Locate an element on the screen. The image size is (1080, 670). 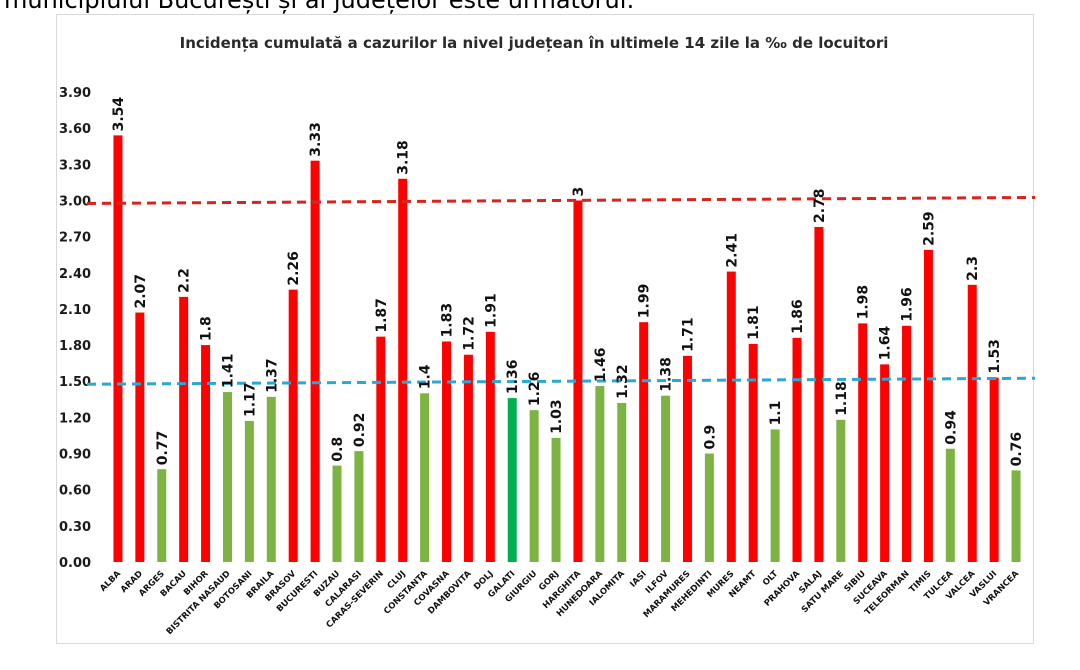
data-label: 1.41 is located at coordinates (228, 371).